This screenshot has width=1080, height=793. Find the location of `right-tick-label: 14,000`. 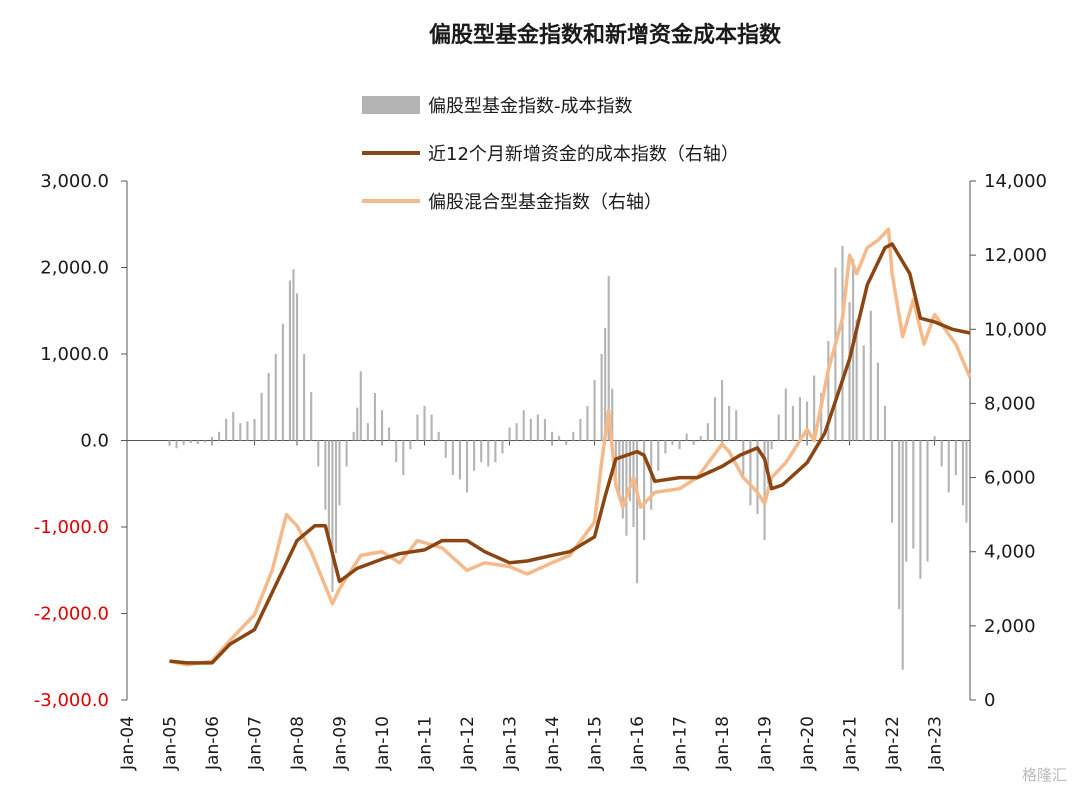

right-tick-label: 14,000 is located at coordinates (1015, 181).